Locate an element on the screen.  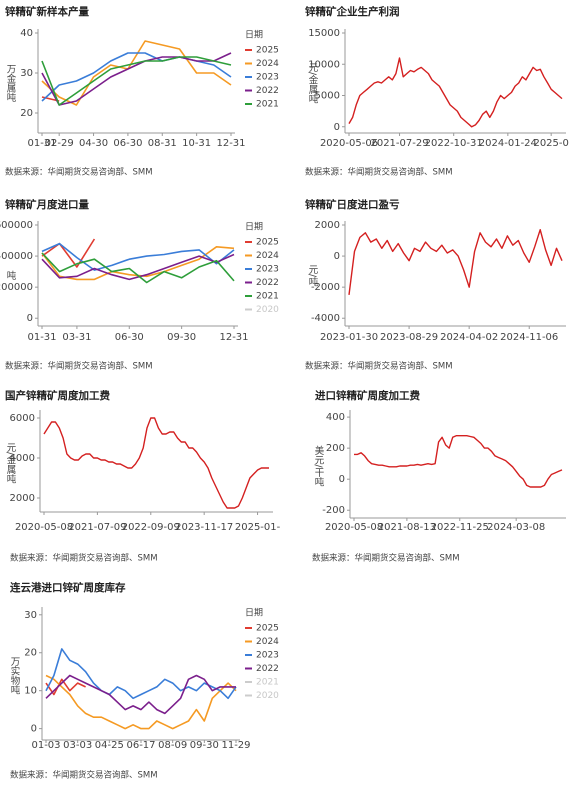
x-tick-label: 2024-04-02 is located at coordinates (469, 337).